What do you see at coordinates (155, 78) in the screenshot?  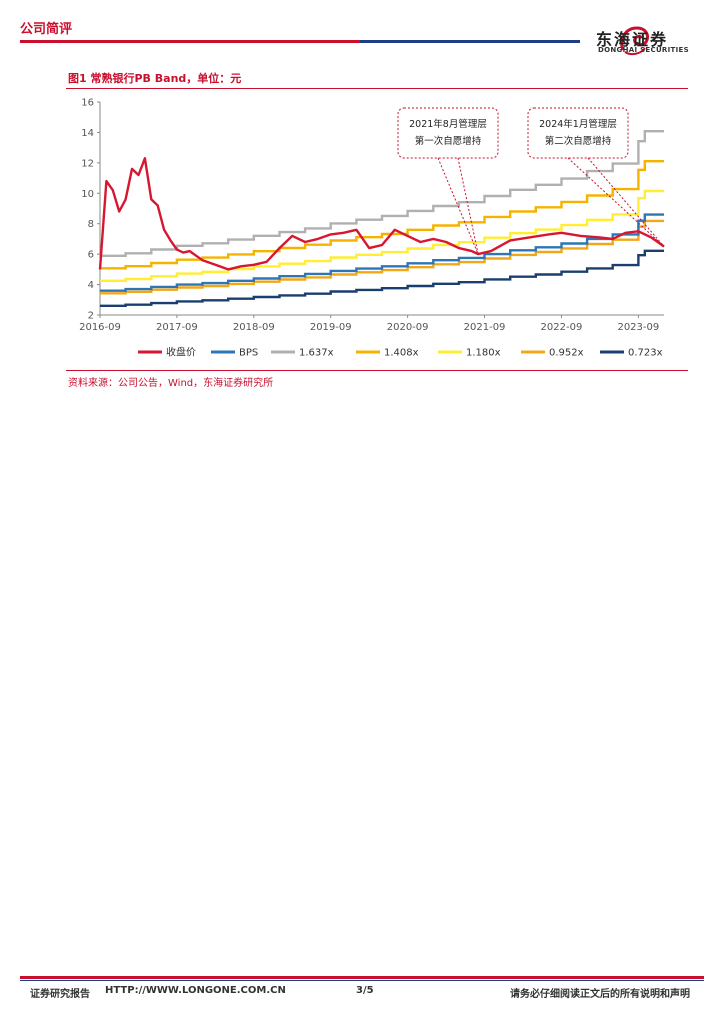 I see `figure-title: 图1 常熟银行PB Band，单位：元` at bounding box center [155, 78].